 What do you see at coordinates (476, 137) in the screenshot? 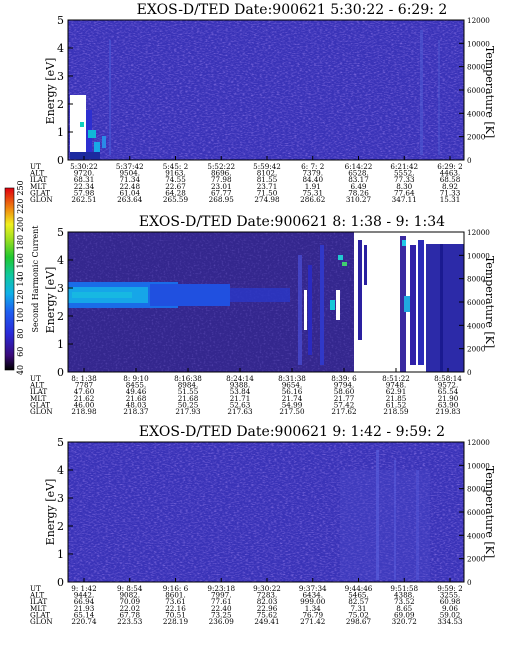
I see `panel-1-y2tick-label: 2000` at bounding box center [476, 137].